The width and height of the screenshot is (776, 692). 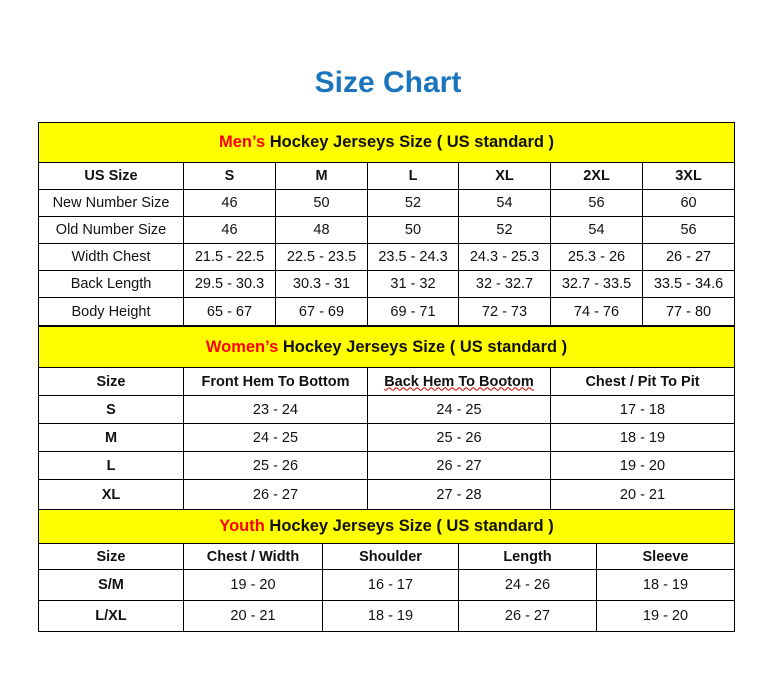 I want to click on youth-label: Youth, so click(x=242, y=526).